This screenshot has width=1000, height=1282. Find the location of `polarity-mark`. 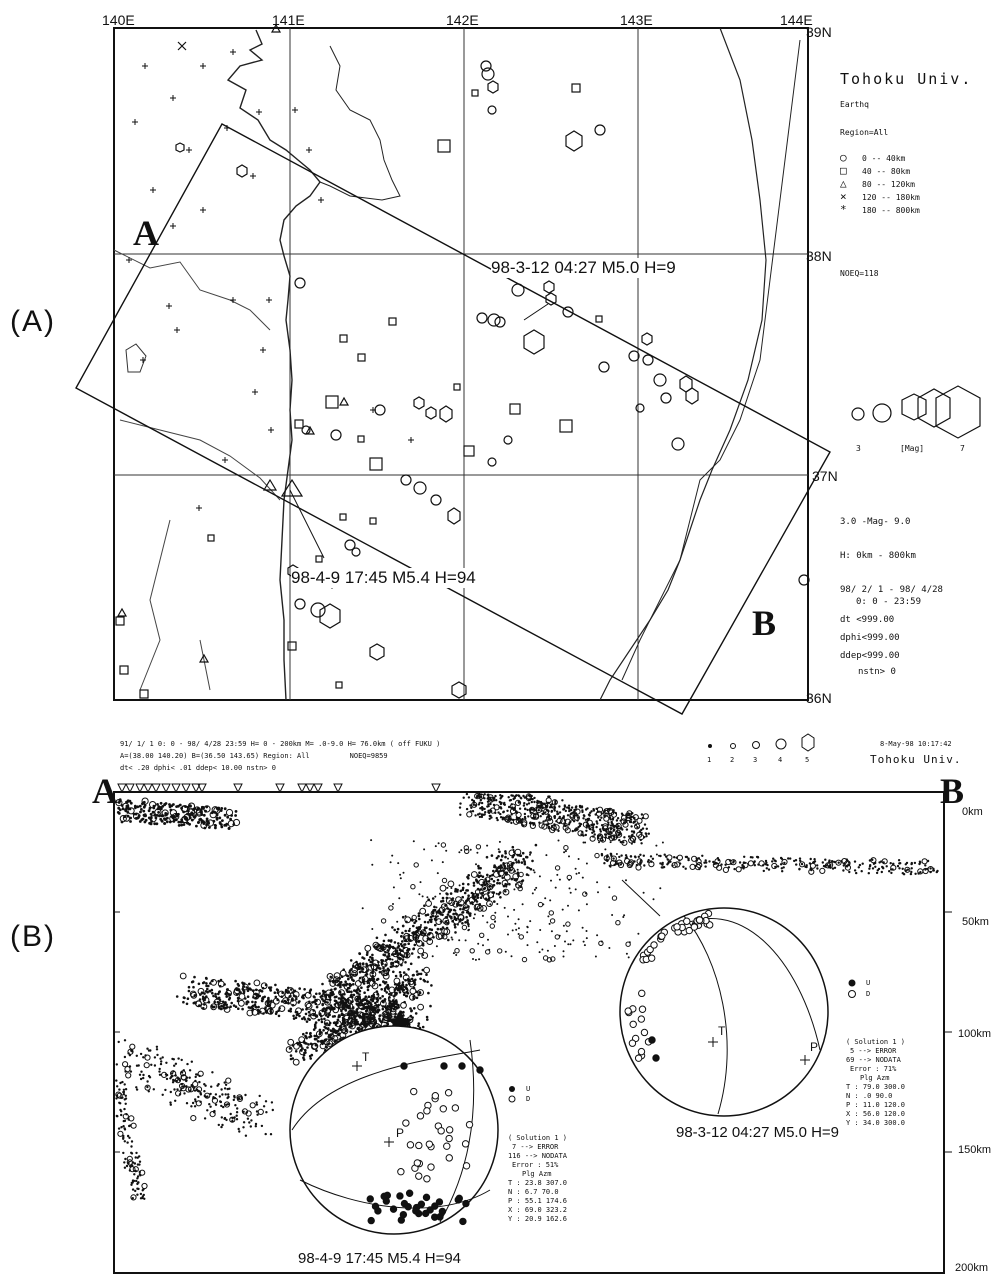

polarity-mark is located at coordinates (466, 1166).